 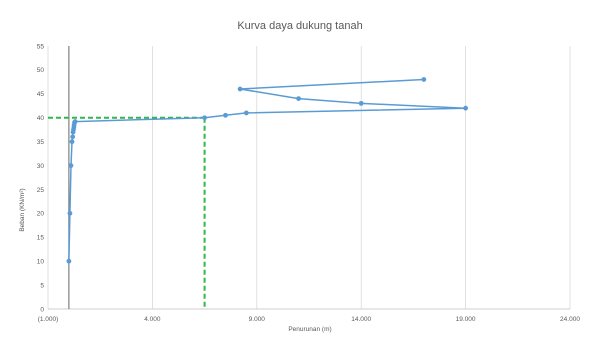 What do you see at coordinates (257, 319) in the screenshot?
I see `x-tick-label: 9.000` at bounding box center [257, 319].